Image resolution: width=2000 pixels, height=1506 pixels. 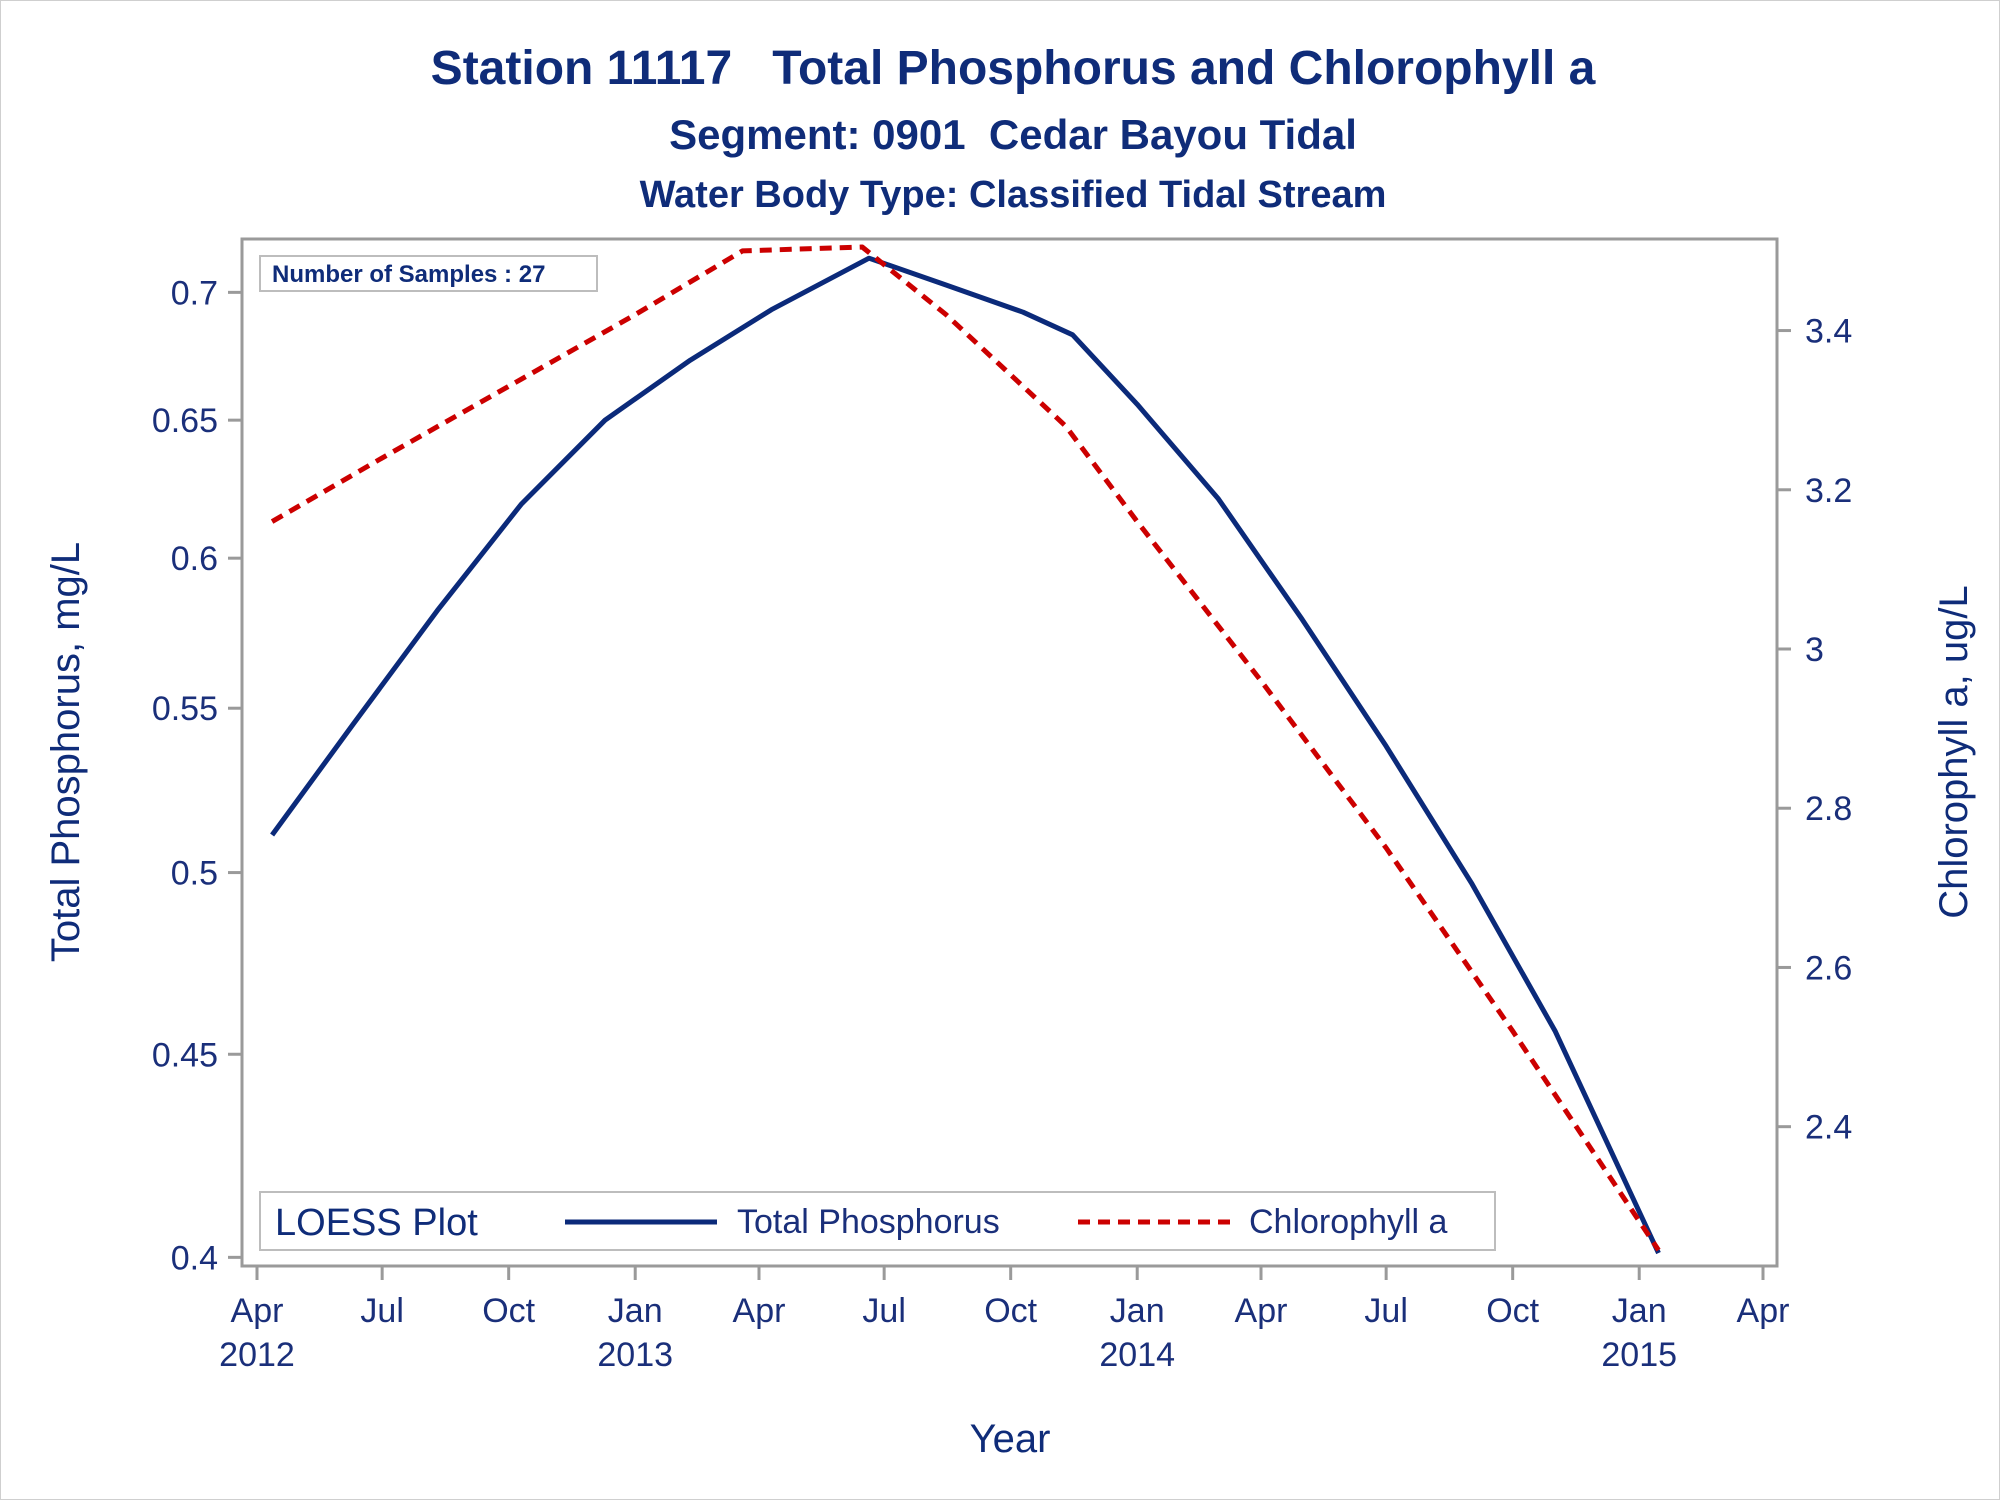 I want to click on x-tick-year-2014: 2014, so click(x=1137, y=1355).